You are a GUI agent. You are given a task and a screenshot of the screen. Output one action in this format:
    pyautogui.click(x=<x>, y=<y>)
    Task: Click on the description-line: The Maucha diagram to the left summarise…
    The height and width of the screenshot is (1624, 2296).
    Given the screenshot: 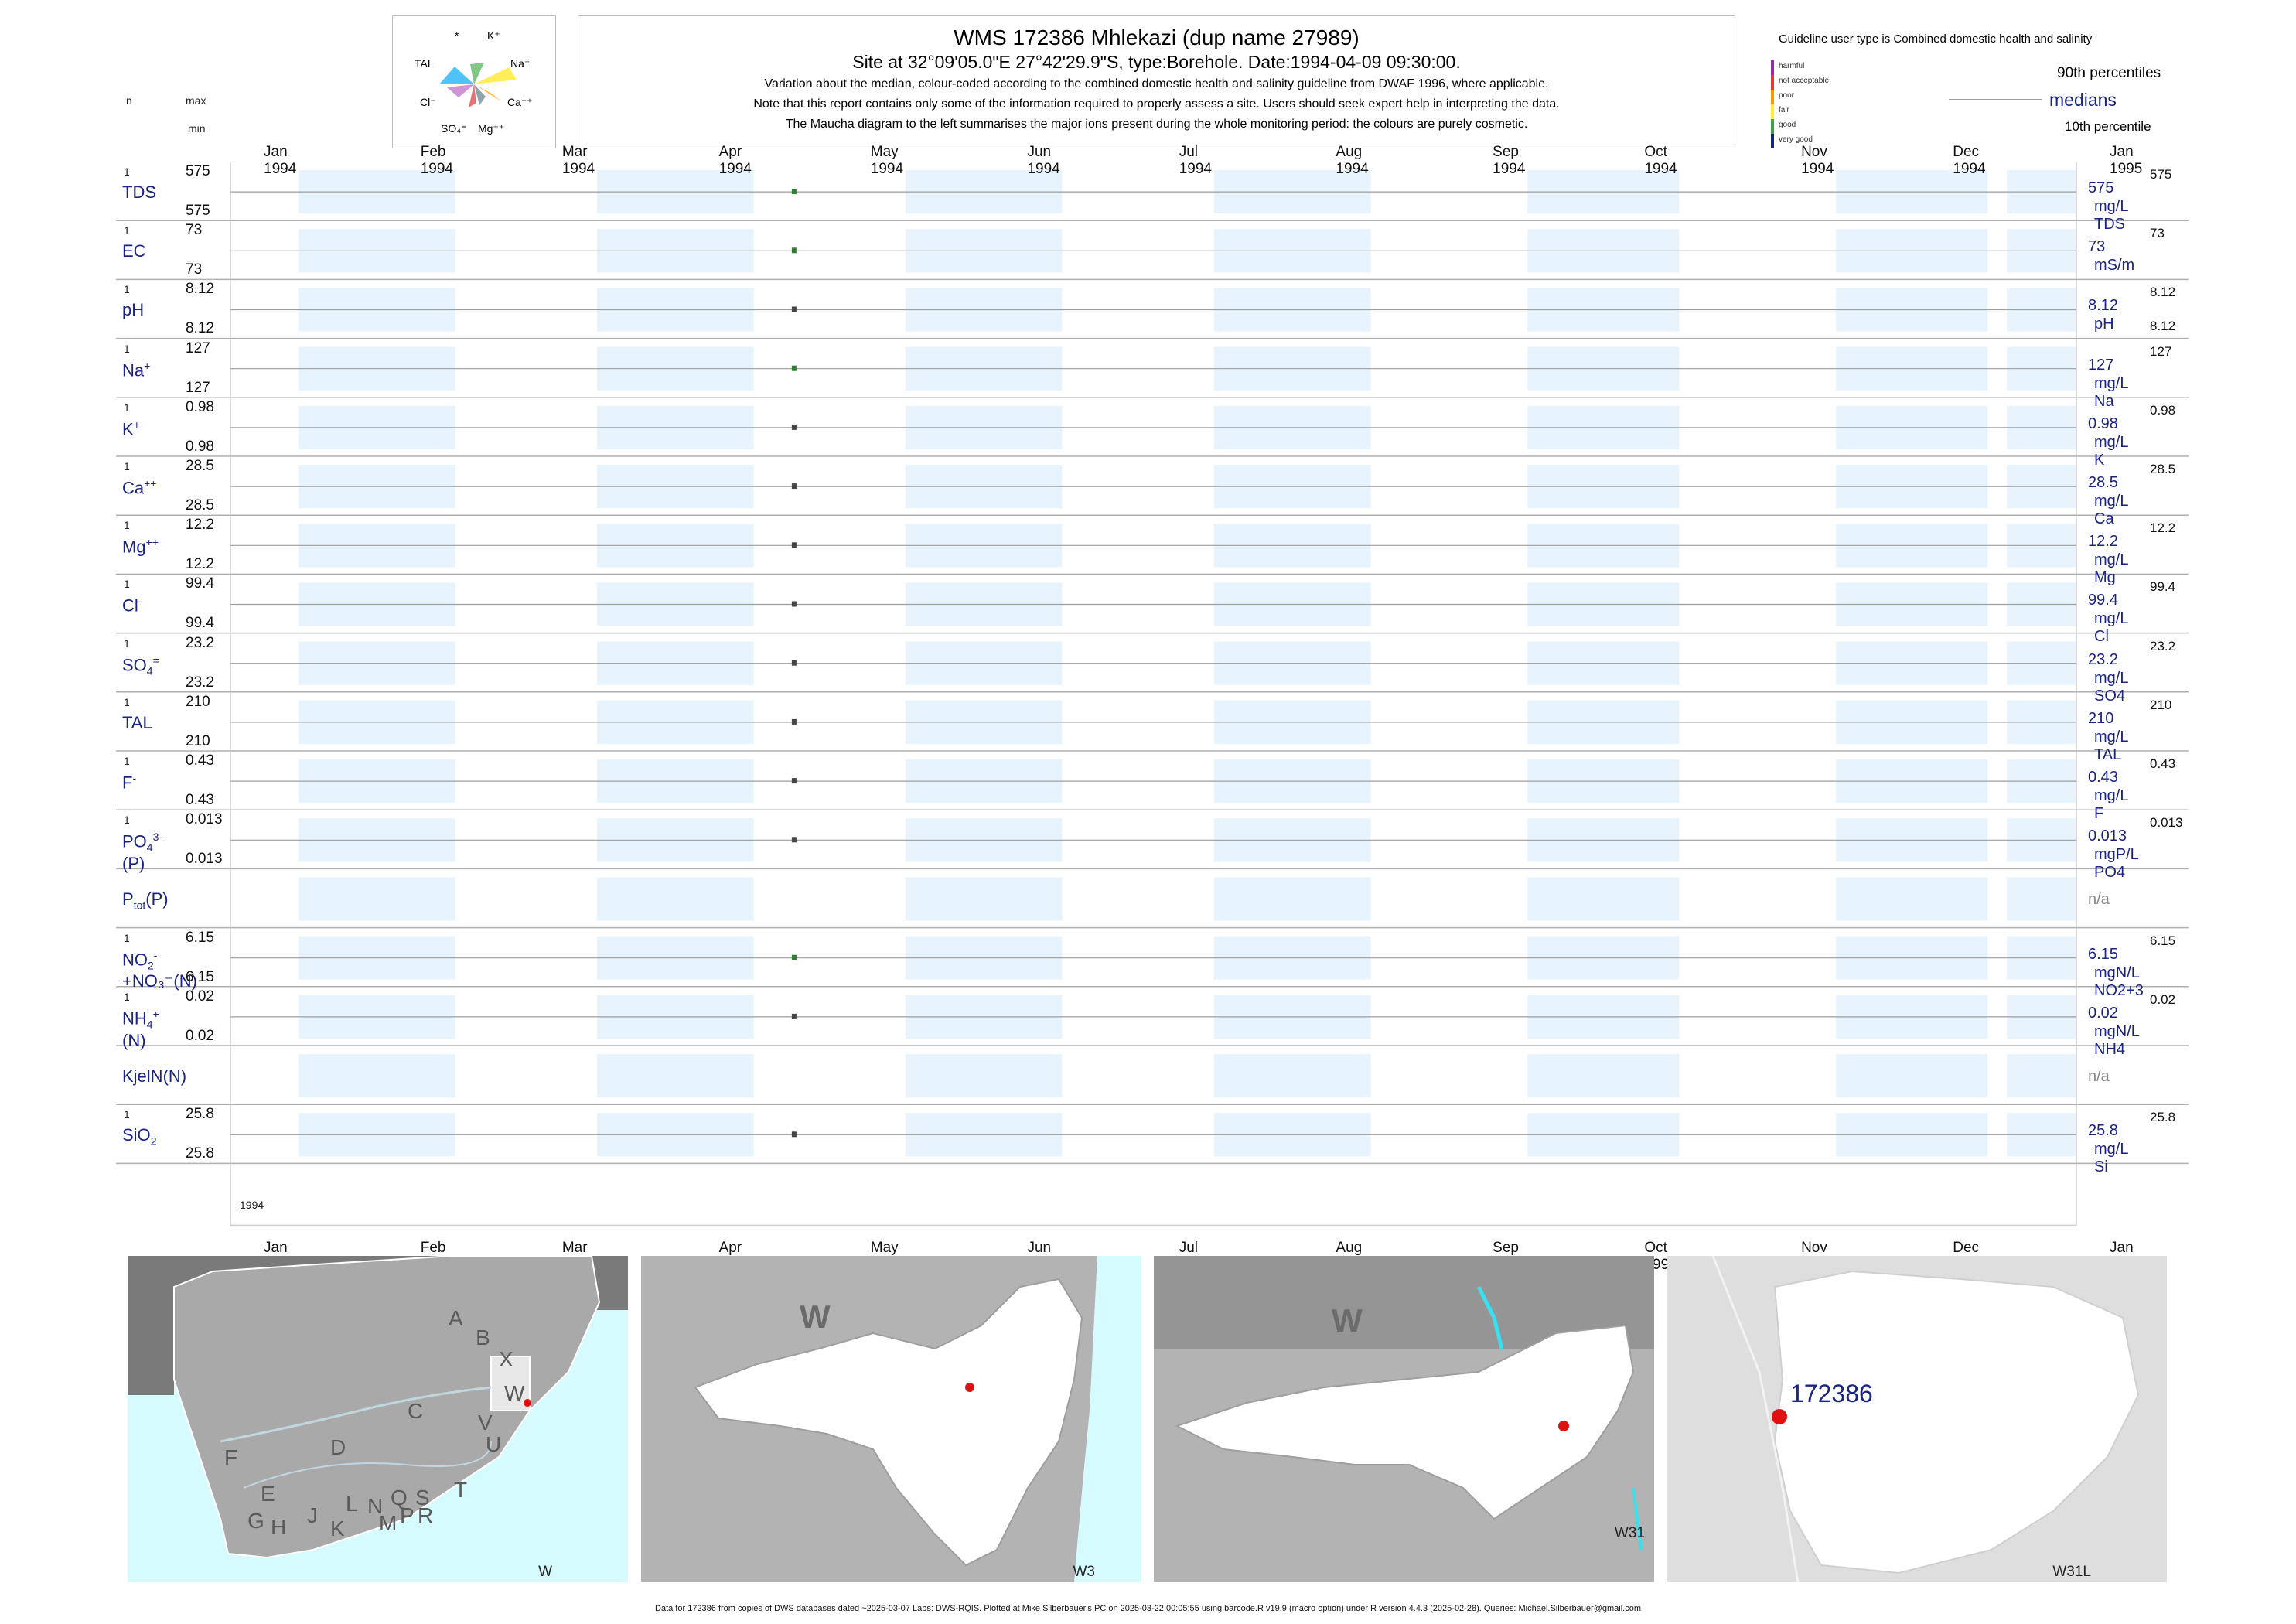 What is the action you would take?
    pyautogui.click(x=1156, y=124)
    